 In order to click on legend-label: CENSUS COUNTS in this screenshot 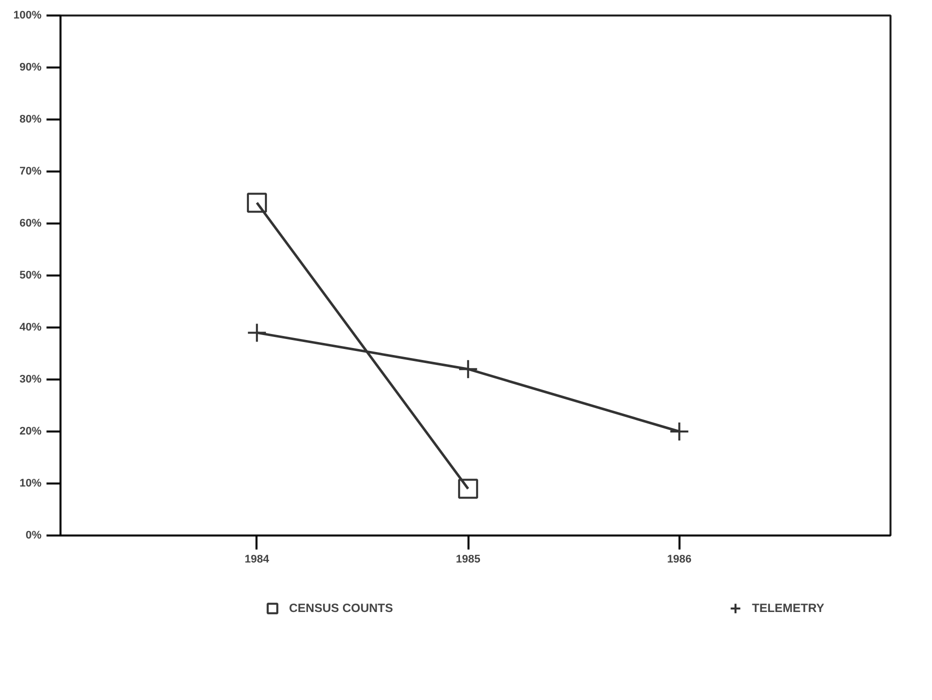, I will do `click(341, 608)`.